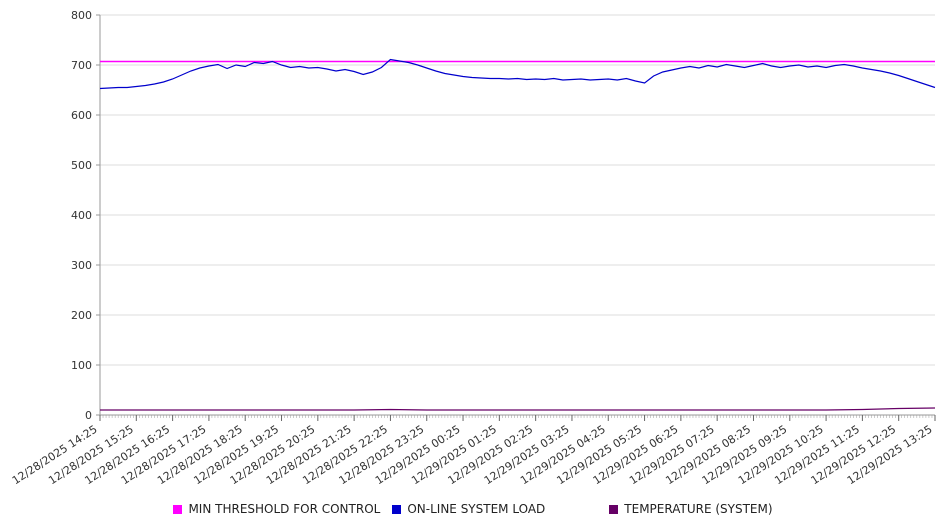 The width and height of the screenshot is (946, 526). What do you see at coordinates (518, 409) in the screenshot?
I see `series-temperature` at bounding box center [518, 409].